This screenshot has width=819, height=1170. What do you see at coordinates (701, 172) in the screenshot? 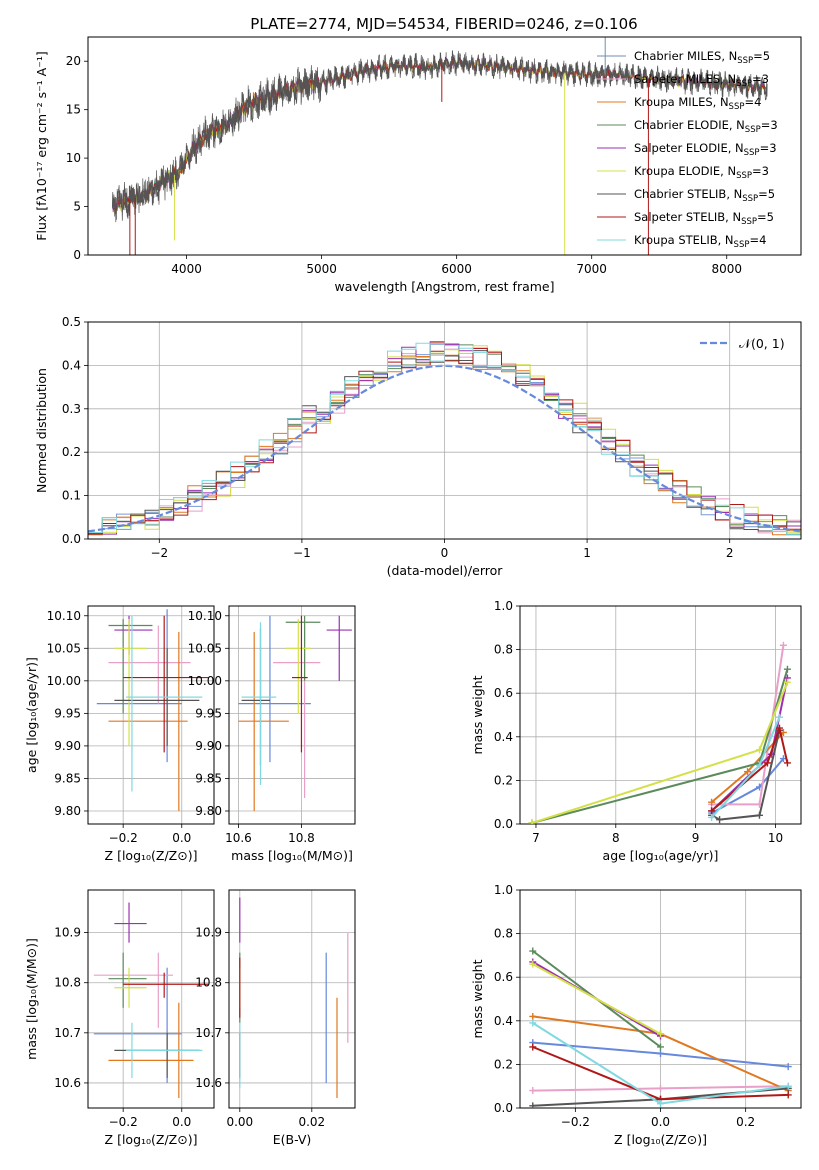
I see `legend-label: Kroupa ELODIE, NSSP=3` at bounding box center [701, 172].